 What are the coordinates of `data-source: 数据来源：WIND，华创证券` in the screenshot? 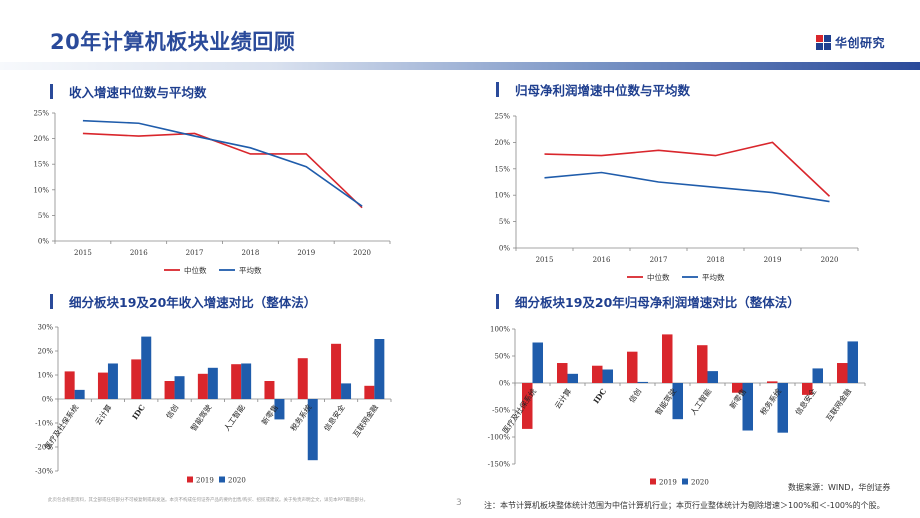 It's located at (839, 487).